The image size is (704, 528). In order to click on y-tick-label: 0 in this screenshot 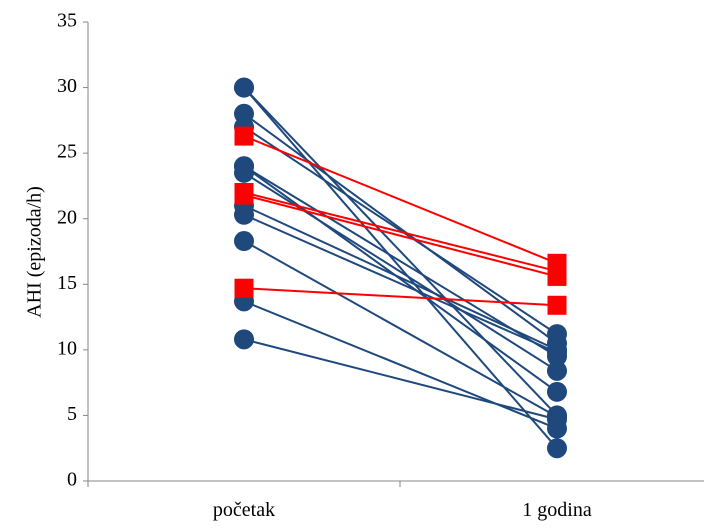, I will do `click(72, 480)`.